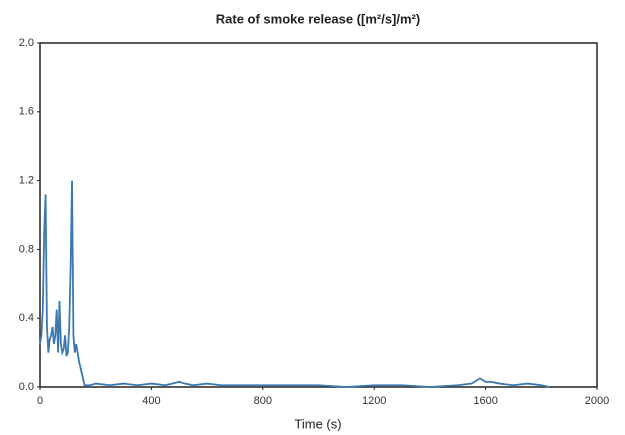 The width and height of the screenshot is (625, 435). Describe the element at coordinates (597, 401) in the screenshot. I see `x-tick-label: 2000` at that location.